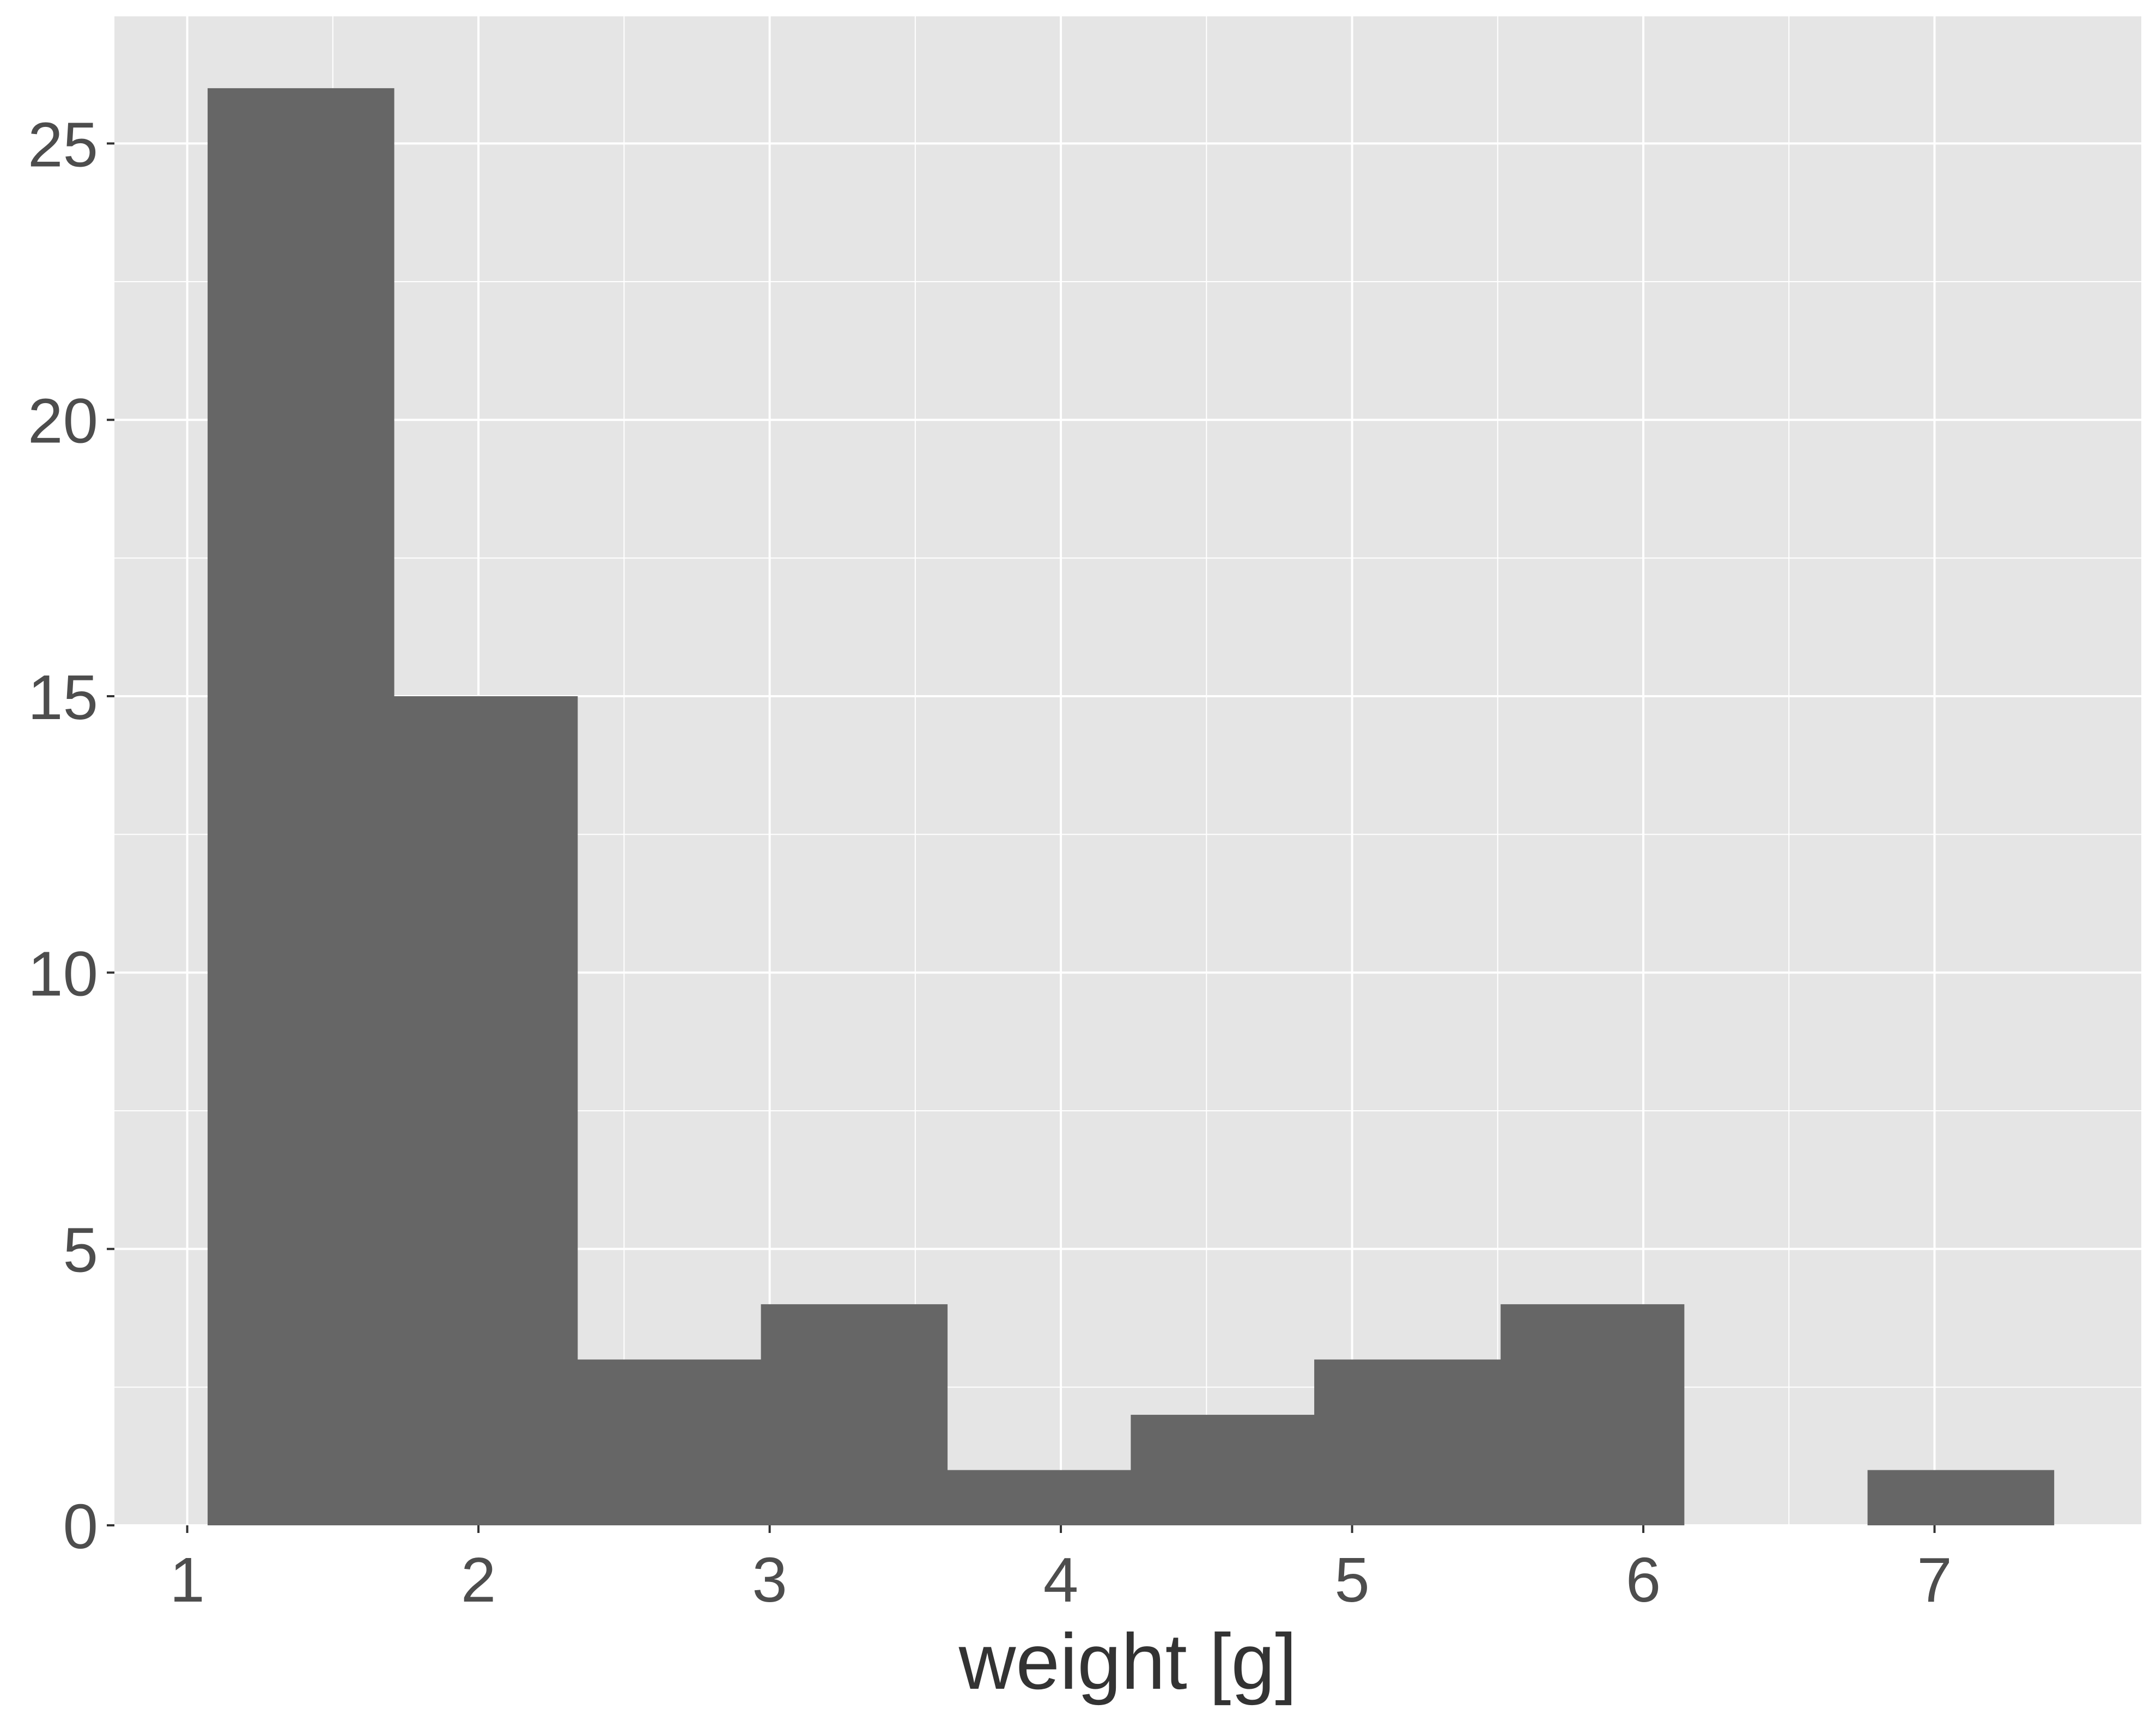 This screenshot has width=2156, height=1716. I want to click on x-tick-label: 7, so click(1935, 1579).